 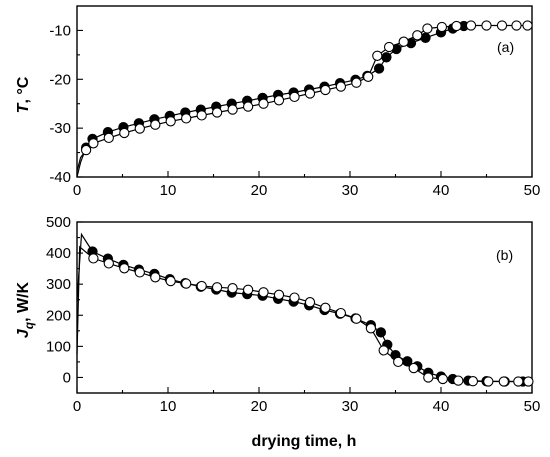 I want to click on y-tick-label: 500, so click(x=58, y=222).